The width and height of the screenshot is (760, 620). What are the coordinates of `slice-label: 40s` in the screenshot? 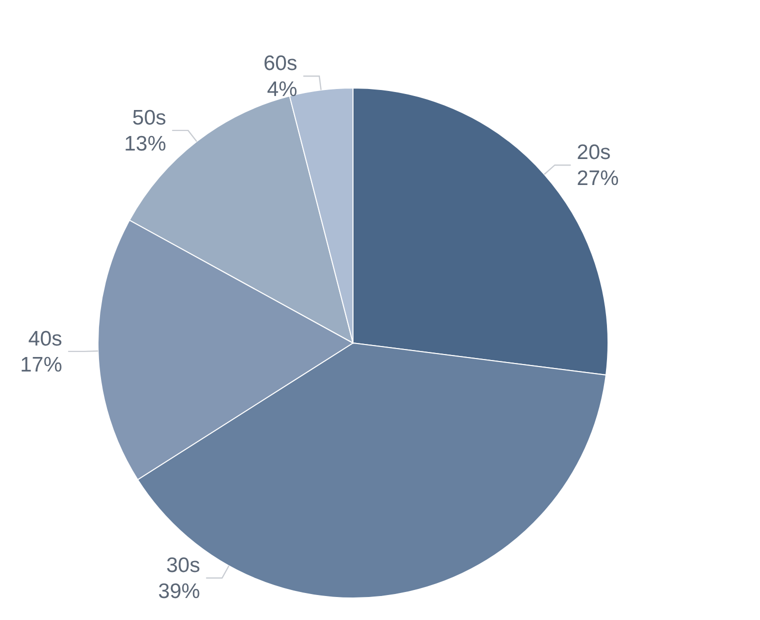 It's located at (45, 338).